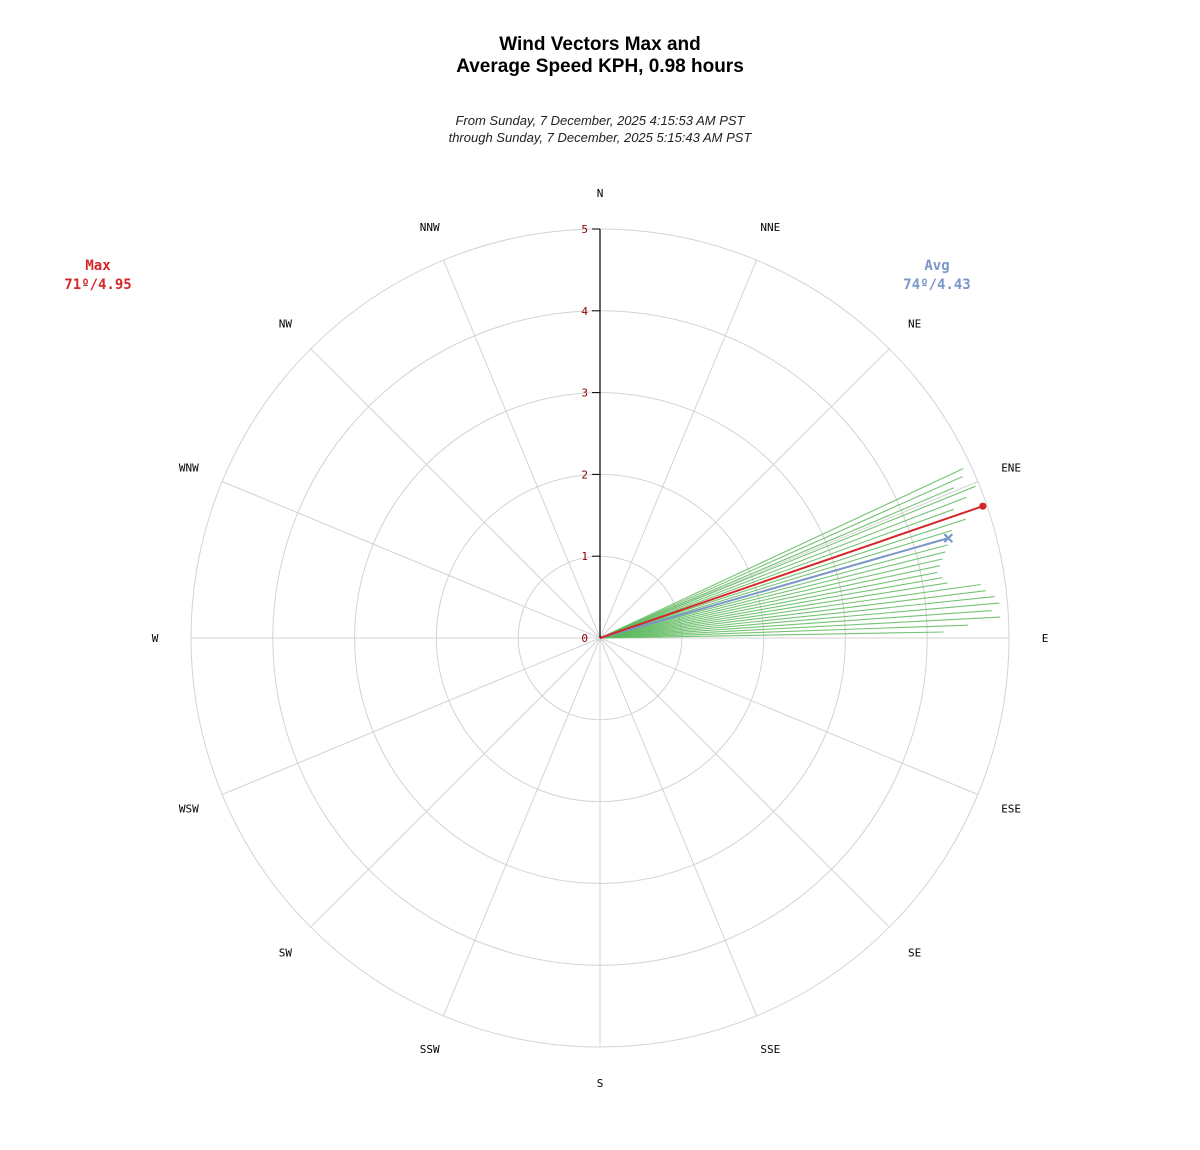 The height and width of the screenshot is (1150, 1200). What do you see at coordinates (584, 556) in the screenshot?
I see `speed-tick-label: 1` at bounding box center [584, 556].